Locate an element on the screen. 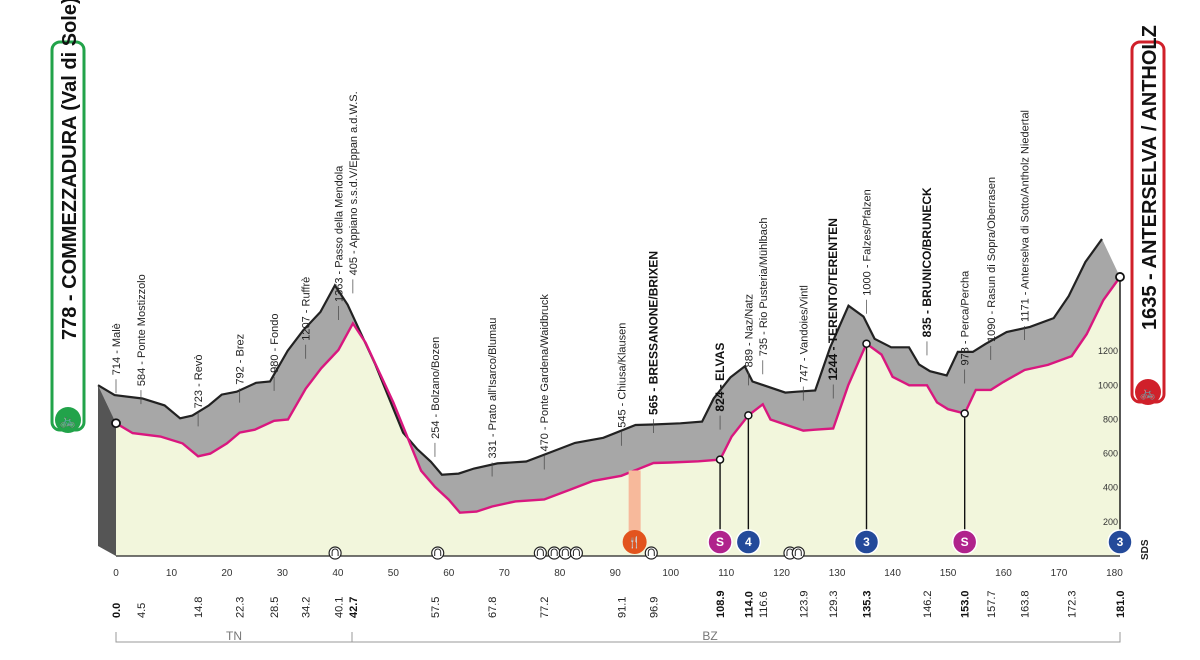 This screenshot has height=660, width=1200. y-tick-label: 200 is located at coordinates (1110, 522).